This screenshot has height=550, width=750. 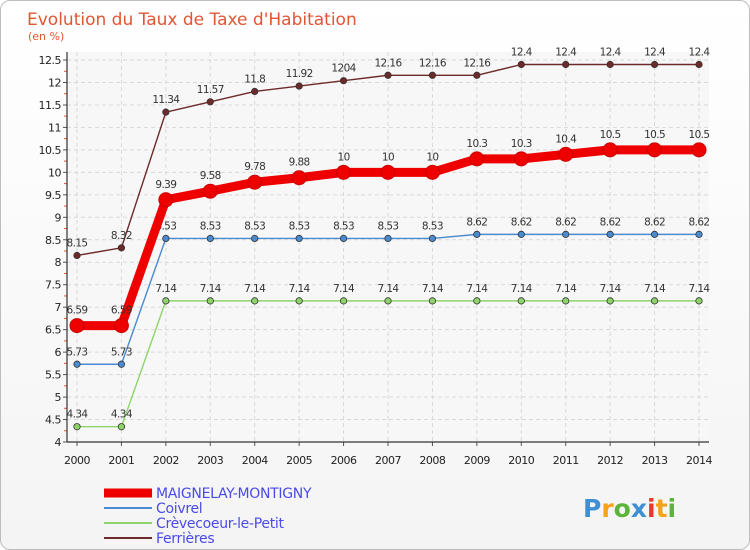 I want to click on proxiti-logo: Proxiti, so click(x=629, y=508).